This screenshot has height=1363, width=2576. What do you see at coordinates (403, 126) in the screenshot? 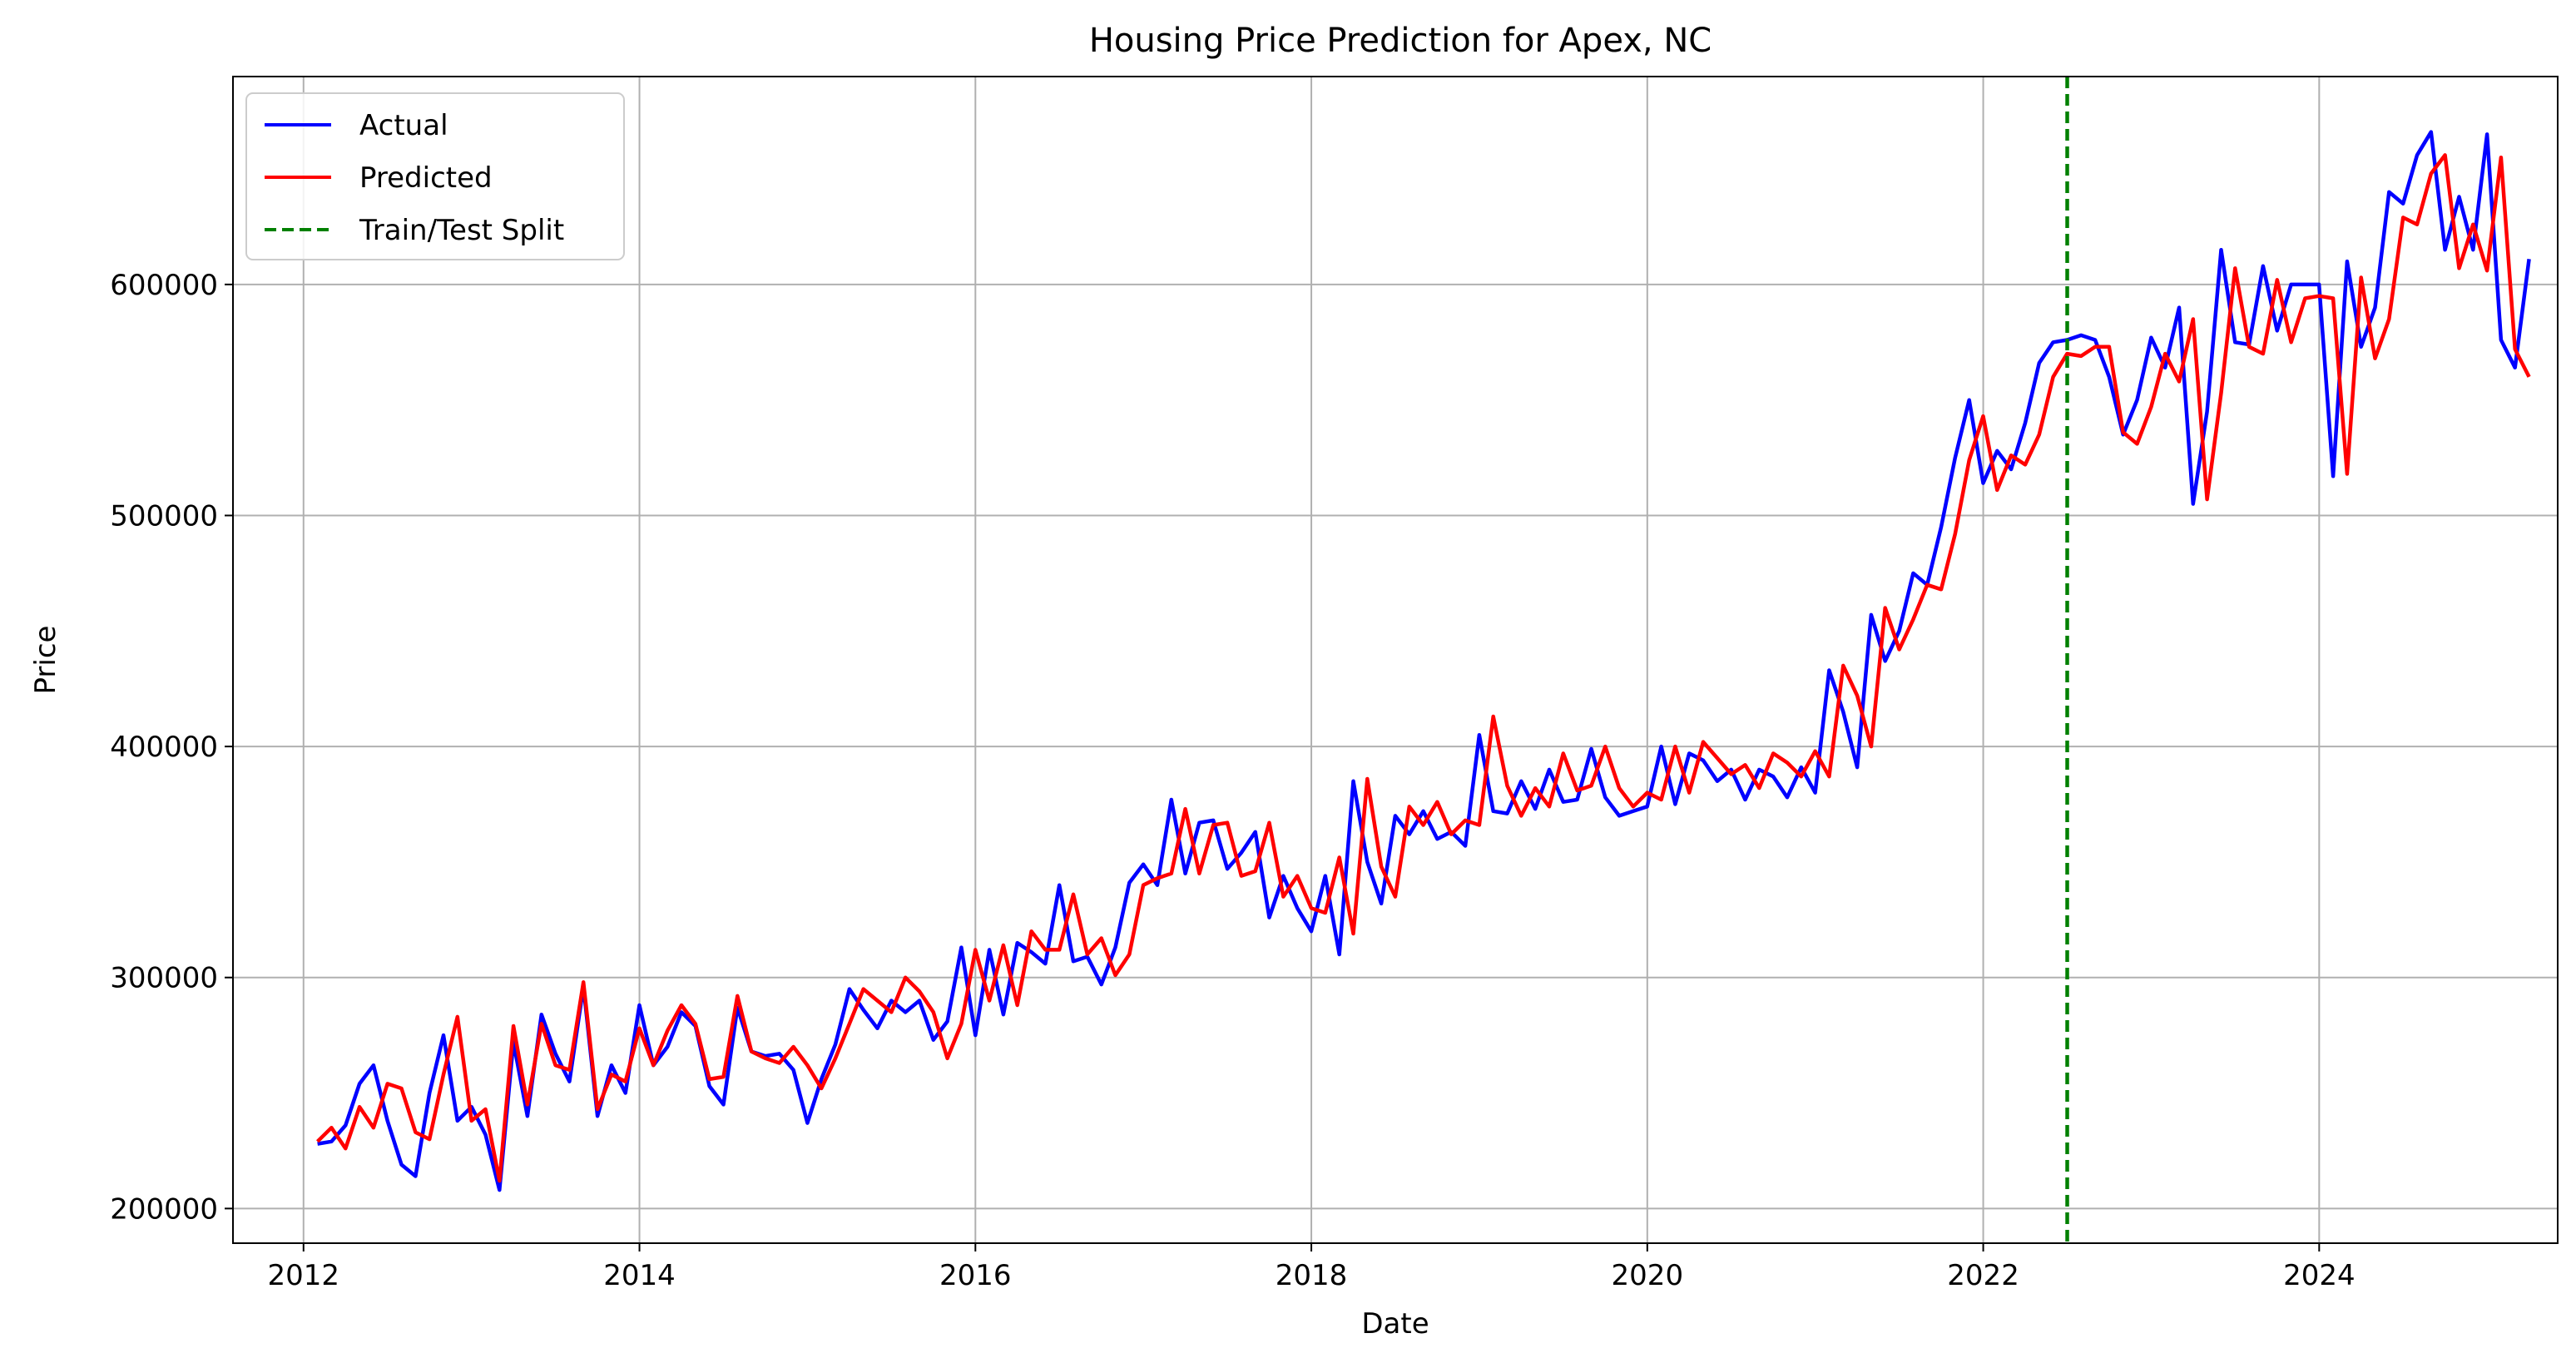
I see `legend-actual-label: Actual` at bounding box center [403, 126].